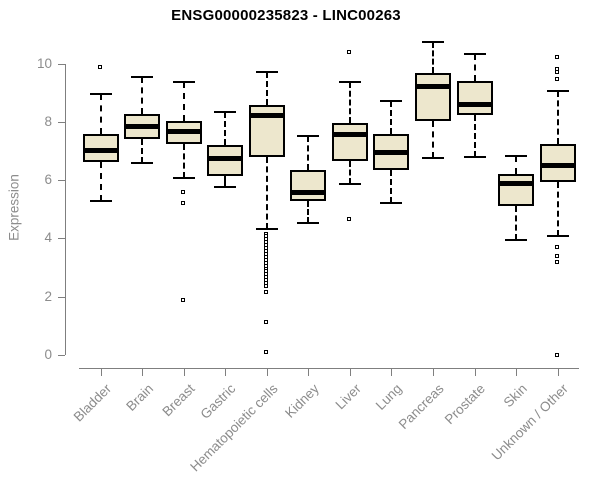 This screenshot has height=500, width=600. Describe the element at coordinates (218, 401) in the screenshot. I see `x-category-label: Gastric` at that location.